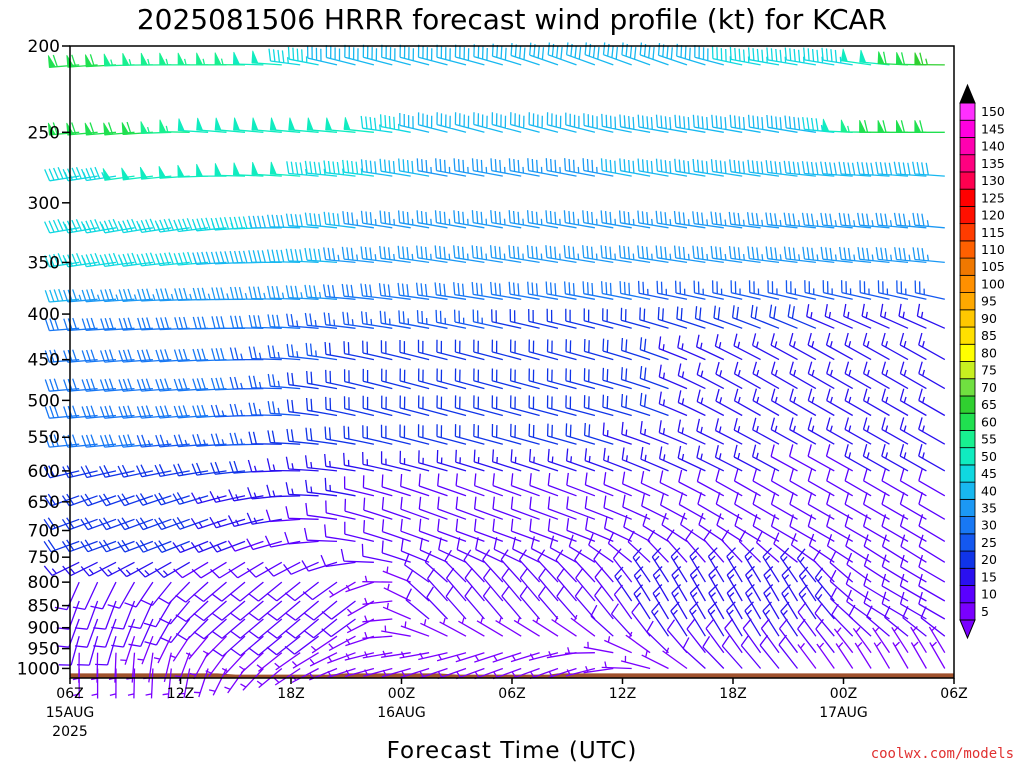  Describe the element at coordinates (843, 694) in the screenshot. I see `x-tick-label: 00Z` at that location.